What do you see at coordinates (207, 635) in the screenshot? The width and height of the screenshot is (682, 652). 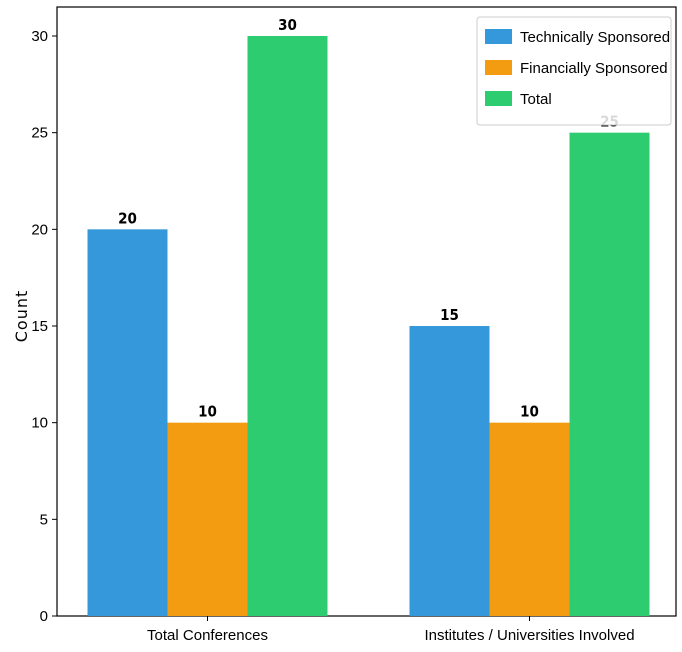 I see `x-tick-label: Total Conferences` at bounding box center [207, 635].